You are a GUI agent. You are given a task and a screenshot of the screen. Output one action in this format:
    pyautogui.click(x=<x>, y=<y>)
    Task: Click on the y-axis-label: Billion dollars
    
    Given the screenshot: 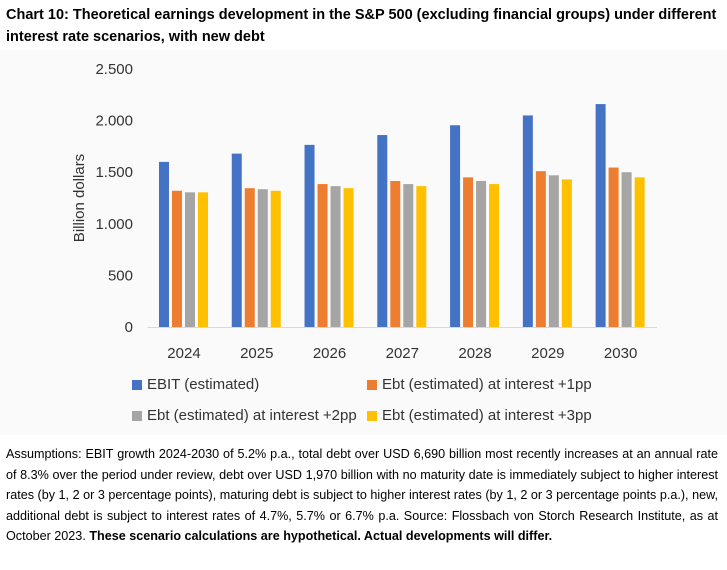 What is the action you would take?
    pyautogui.click(x=79, y=198)
    